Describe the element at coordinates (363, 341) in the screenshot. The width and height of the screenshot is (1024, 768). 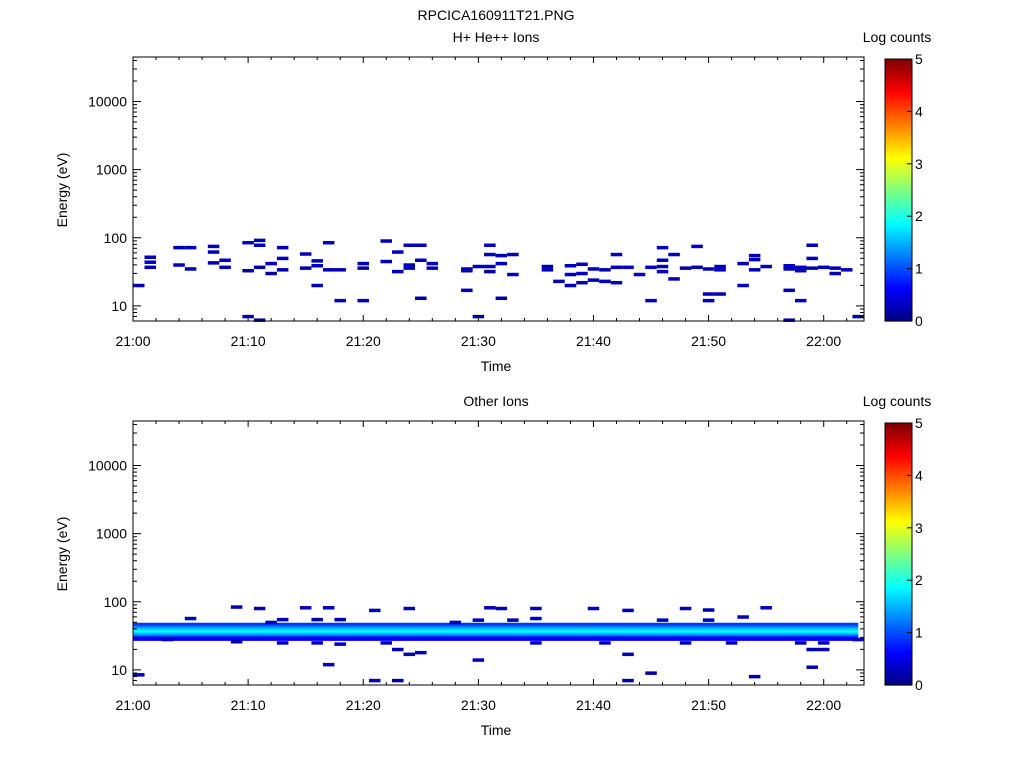
I see `x-tick-label: 21:20` at that location.